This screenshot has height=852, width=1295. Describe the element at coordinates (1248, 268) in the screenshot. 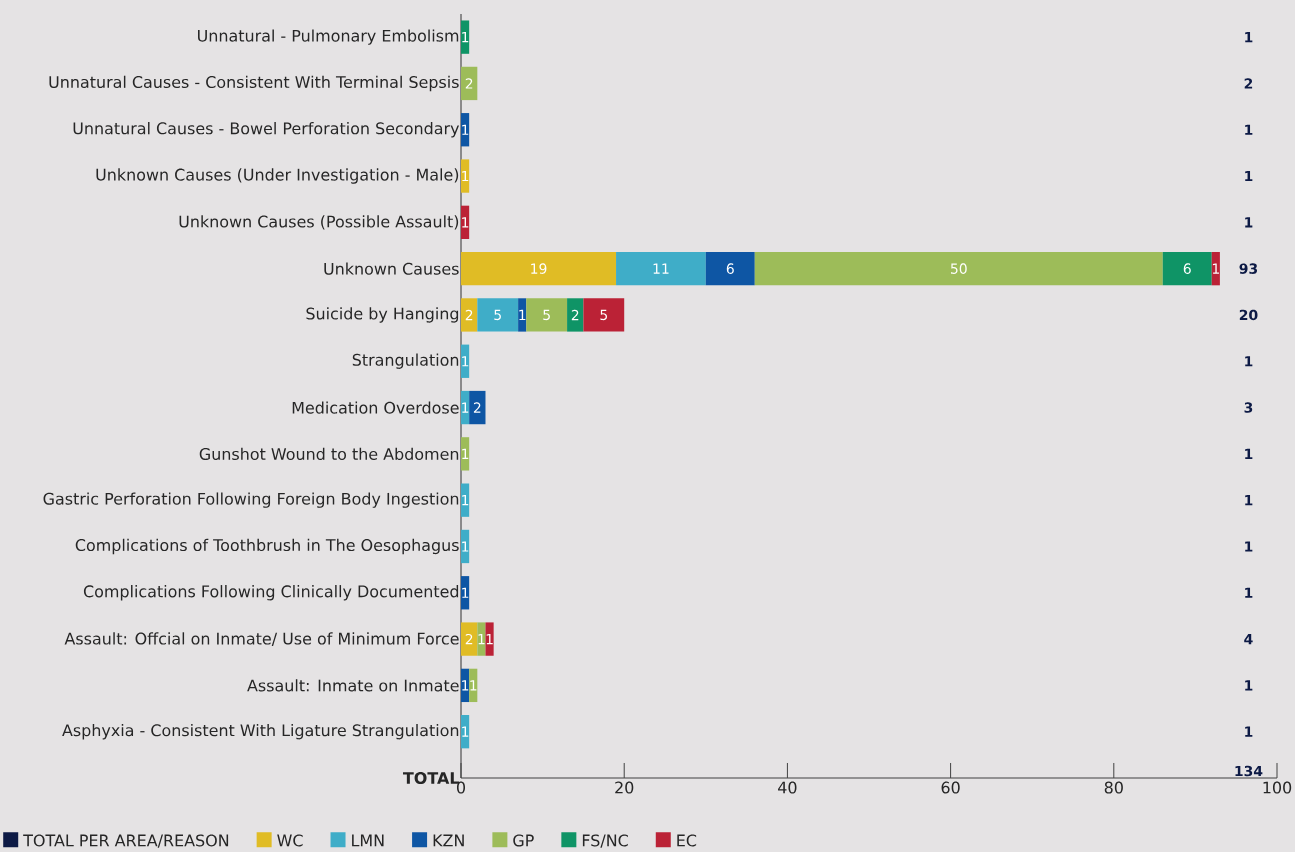

I see `annotation: 93` at that location.